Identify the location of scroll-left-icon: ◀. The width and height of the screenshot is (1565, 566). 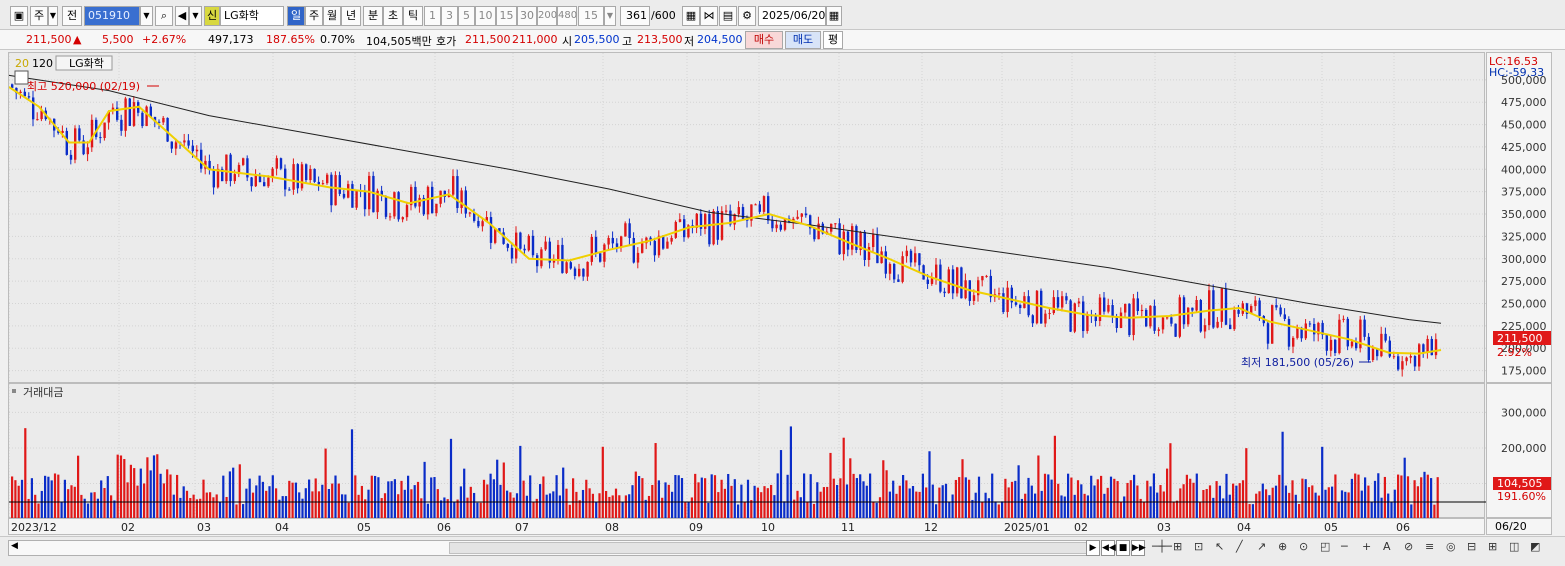
(14, 546).